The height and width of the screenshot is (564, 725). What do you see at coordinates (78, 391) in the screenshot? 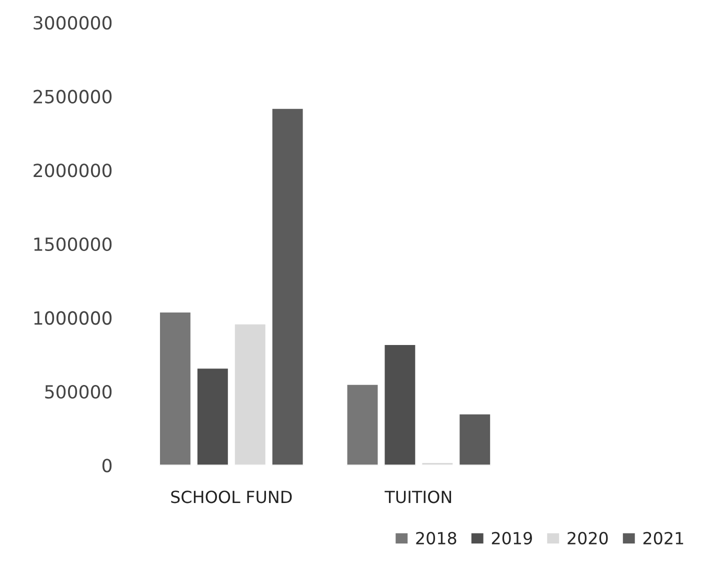
I see `y-tick-label: 500000` at bounding box center [78, 391].